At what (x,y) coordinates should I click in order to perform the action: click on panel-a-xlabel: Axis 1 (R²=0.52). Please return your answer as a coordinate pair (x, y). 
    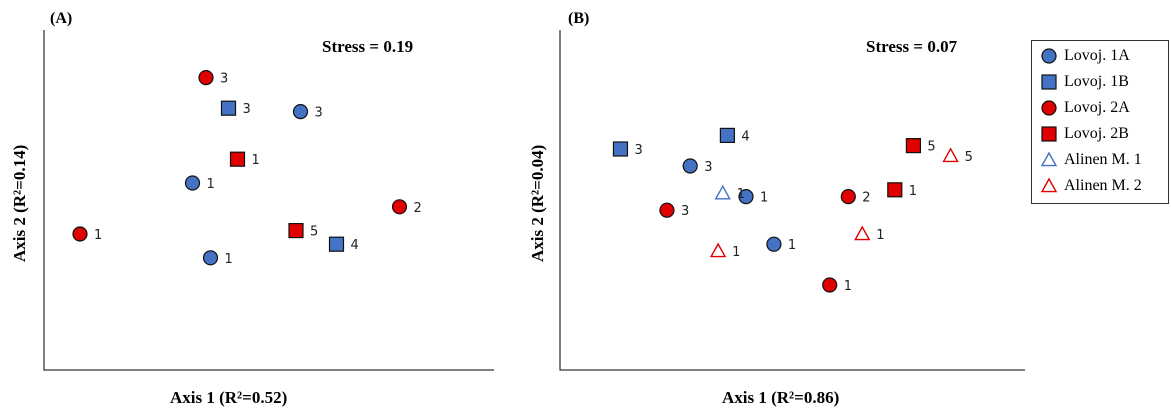
    Looking at the image, I should click on (229, 397).